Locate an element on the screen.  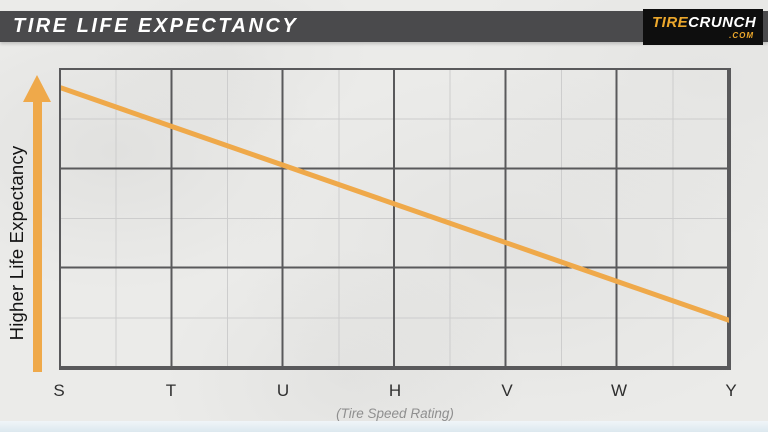
x-axis-label: T is located at coordinates (171, 390).